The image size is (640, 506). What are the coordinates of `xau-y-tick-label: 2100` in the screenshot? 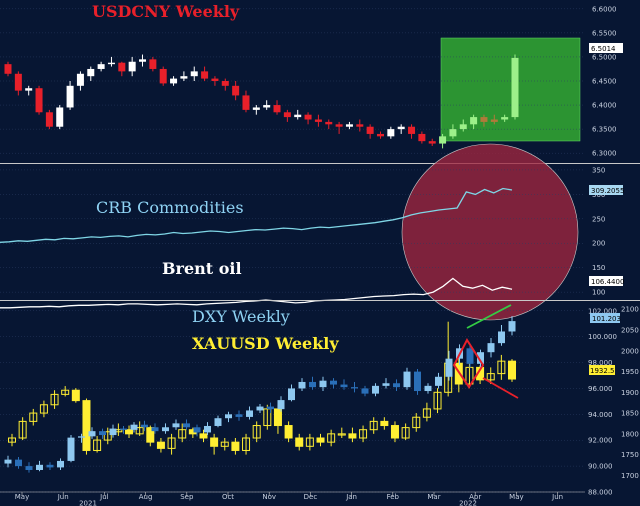 It's located at (630, 310).